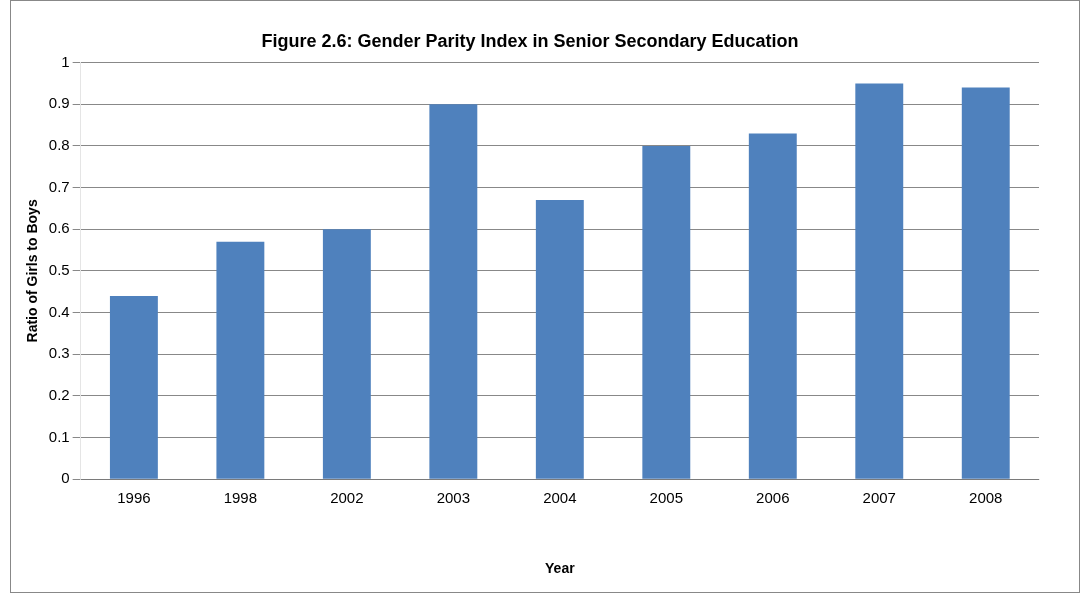 The width and height of the screenshot is (1080, 593). Describe the element at coordinates (32, 271) in the screenshot. I see `y-axis-title: Ratio of Girls to Boys` at that location.